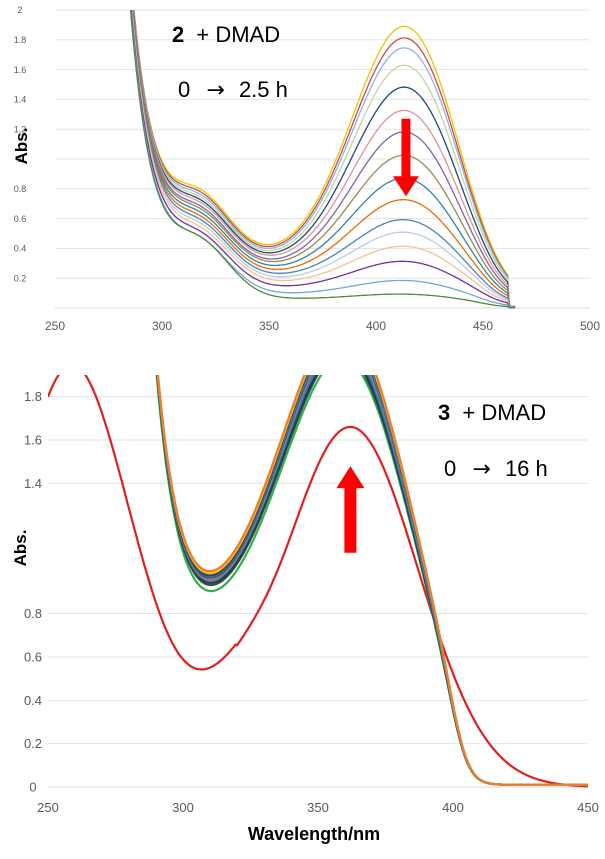  I want to click on c1-y-axis-title: Abs., so click(21, 146).